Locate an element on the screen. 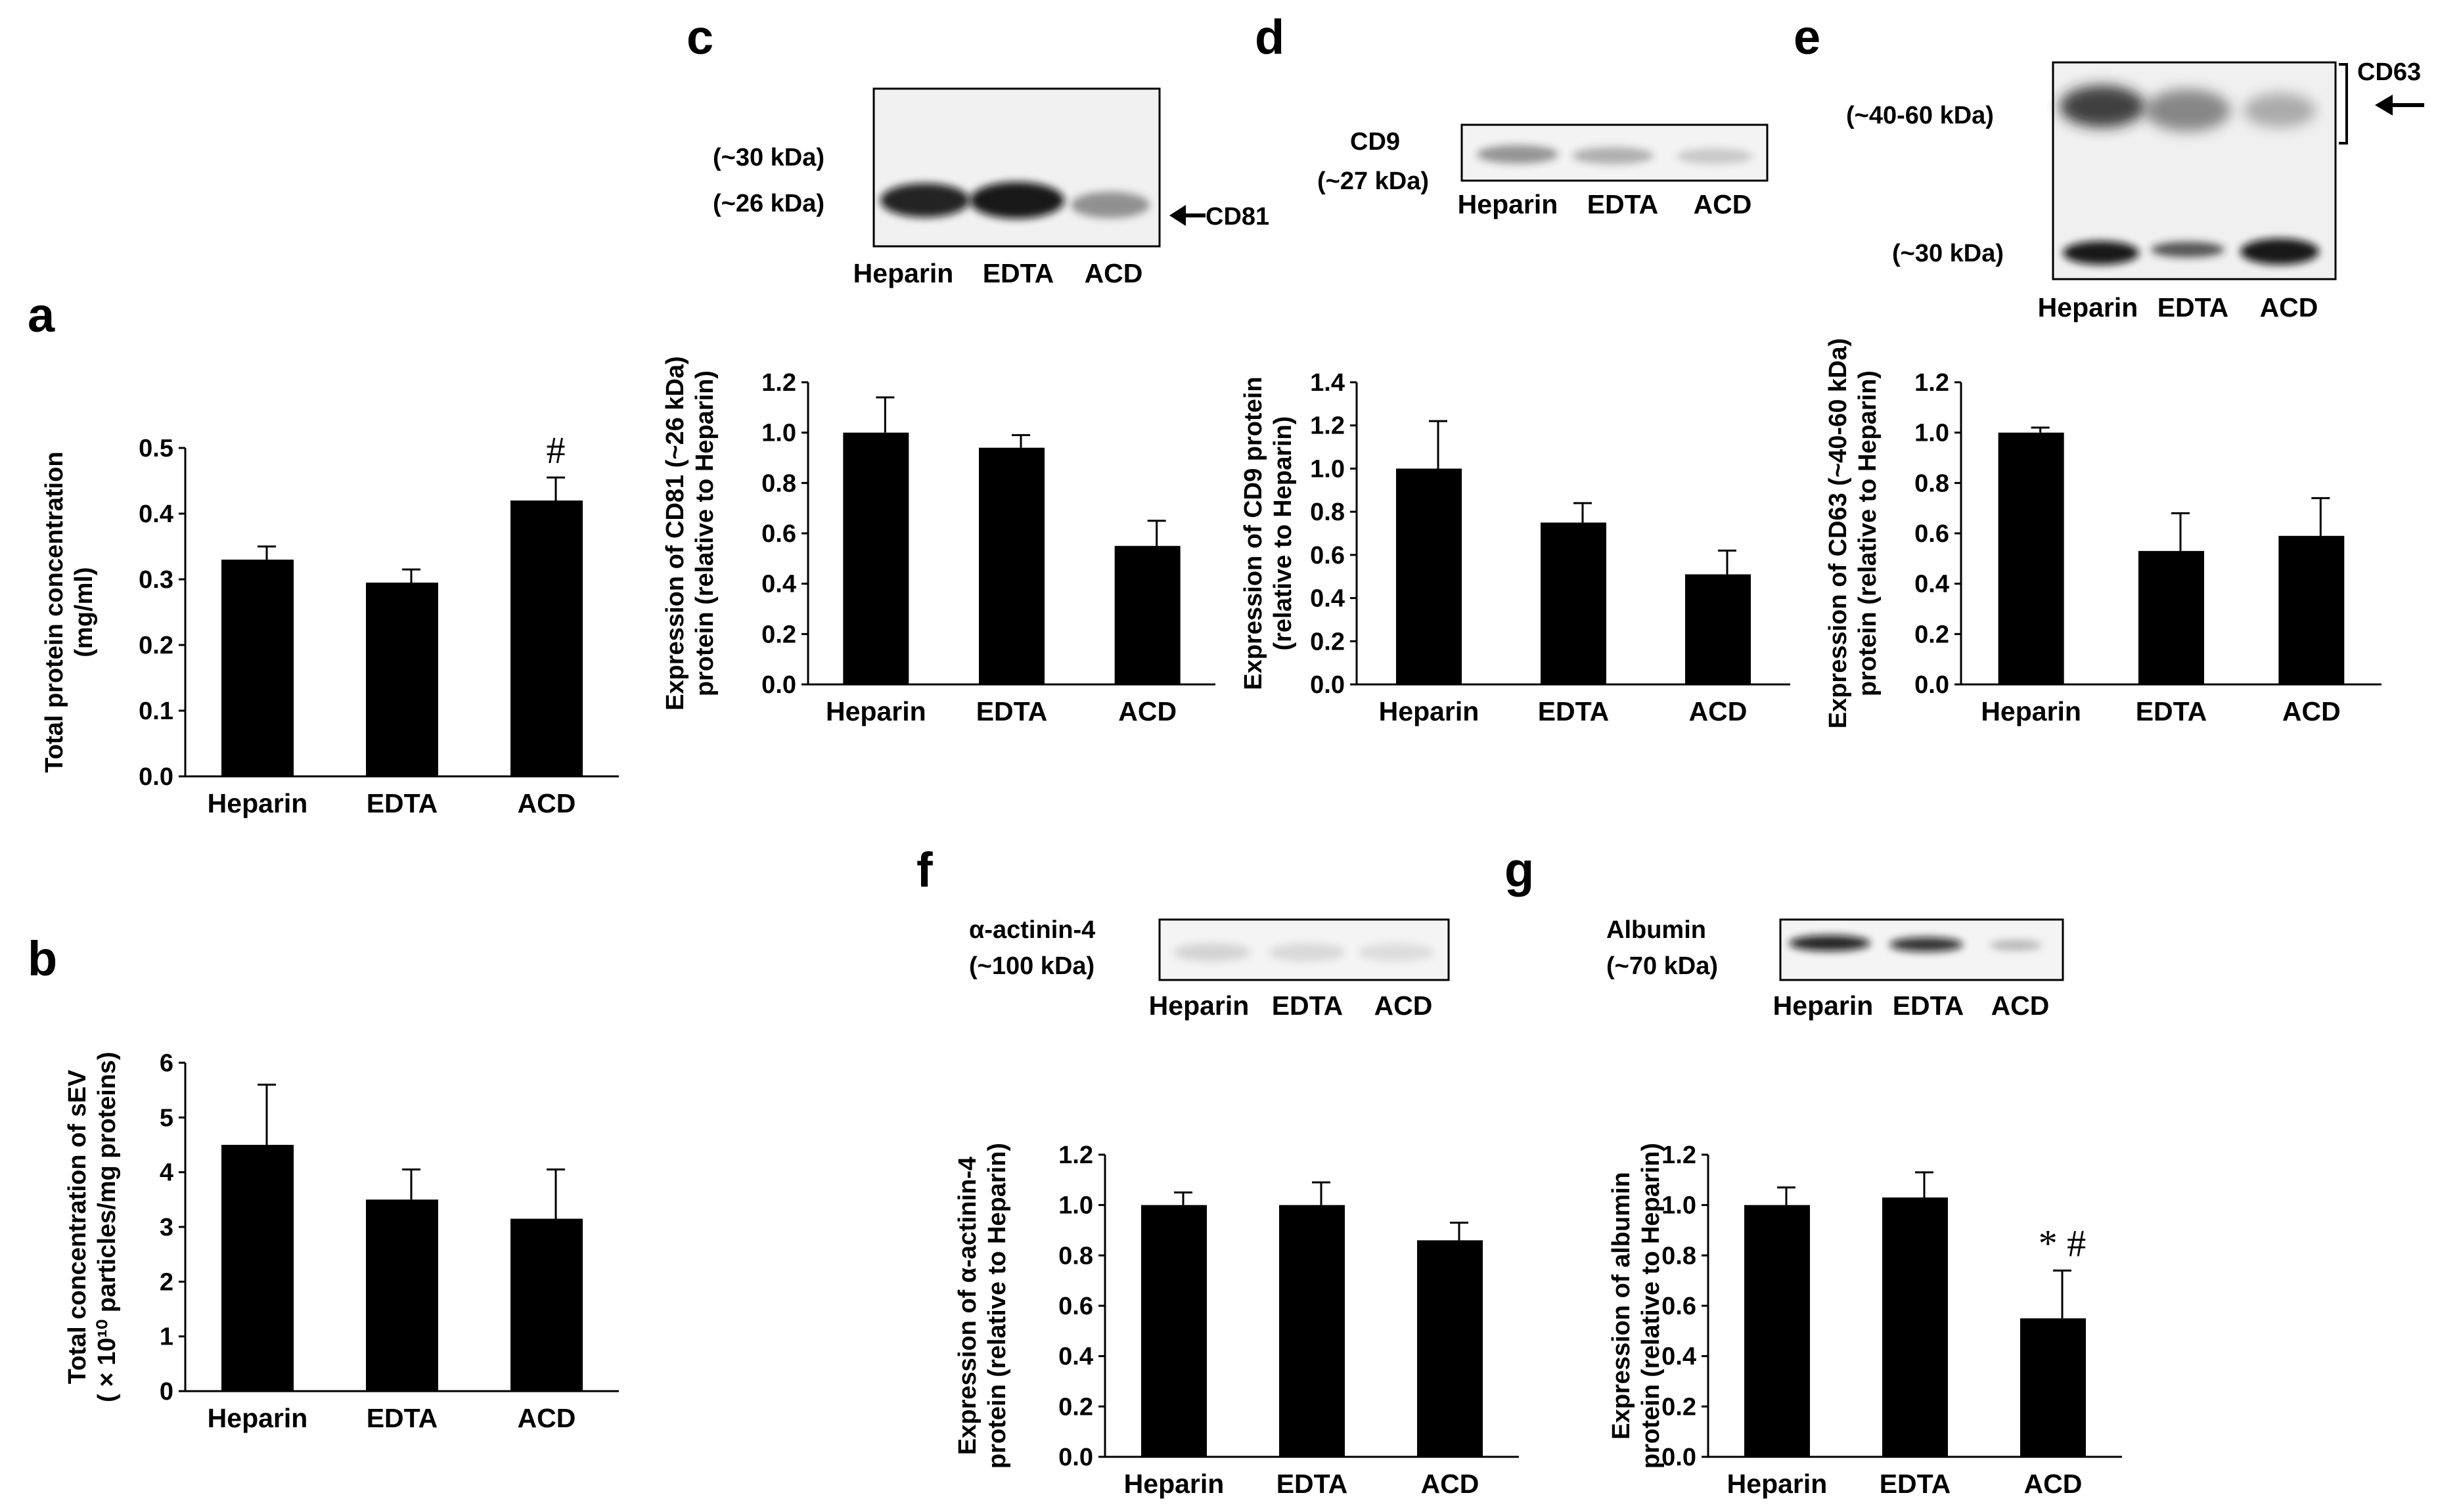 The height and width of the screenshot is (1512, 2438). blot-g-lane-heparin: Heparin is located at coordinates (1824, 1005).